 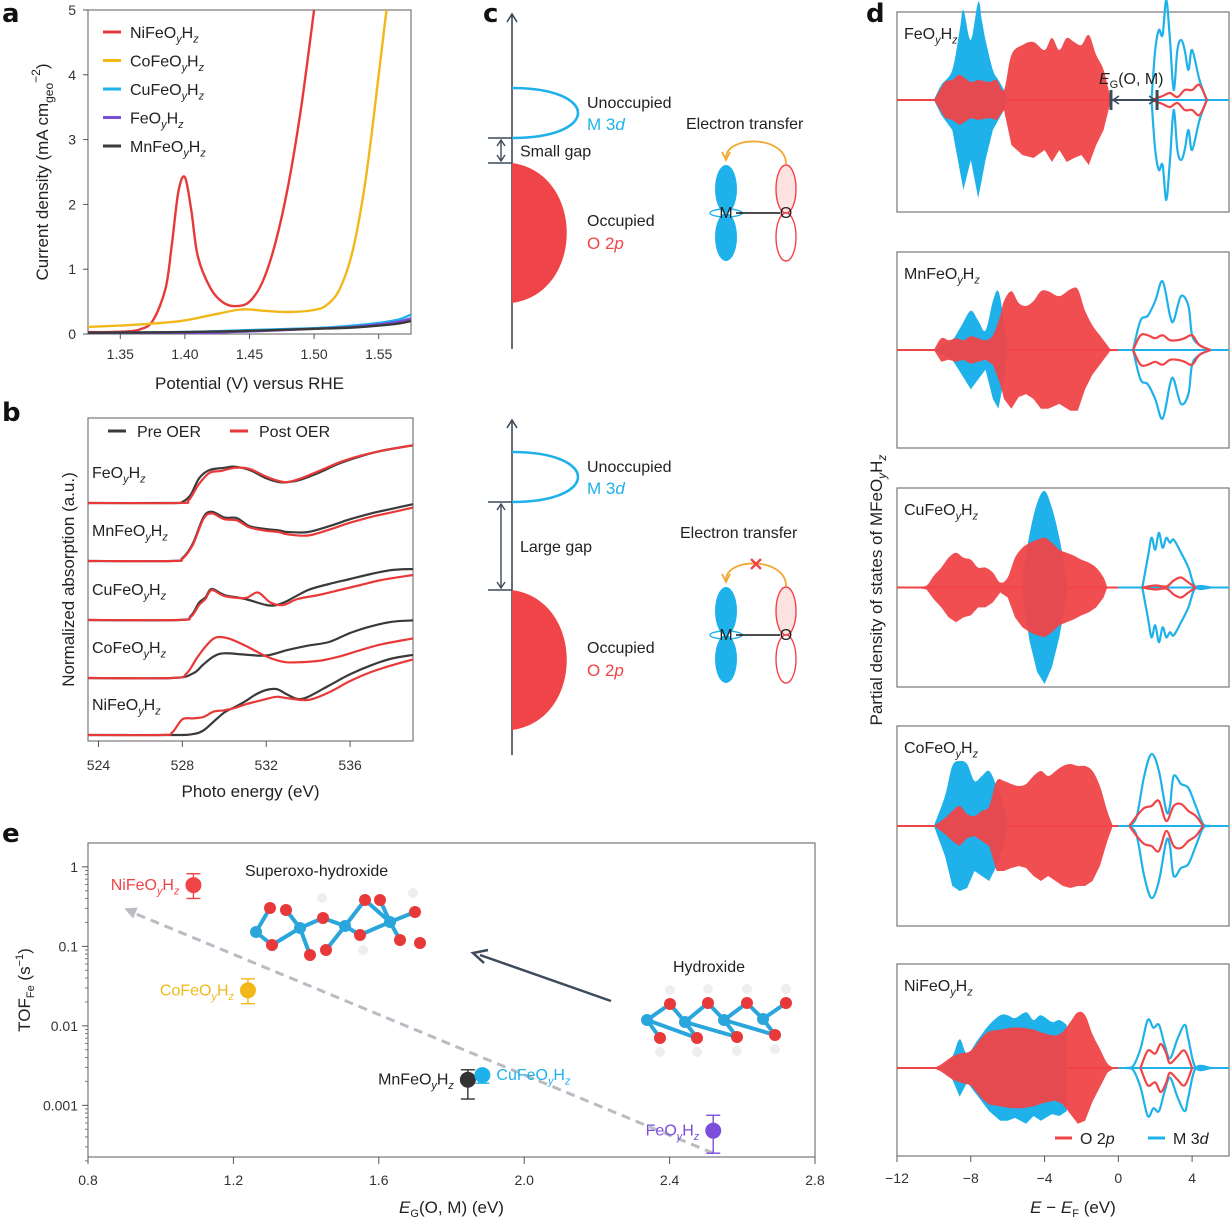 What do you see at coordinates (169, 432) in the screenshot?
I see `legend-label: Pre OER` at bounding box center [169, 432].